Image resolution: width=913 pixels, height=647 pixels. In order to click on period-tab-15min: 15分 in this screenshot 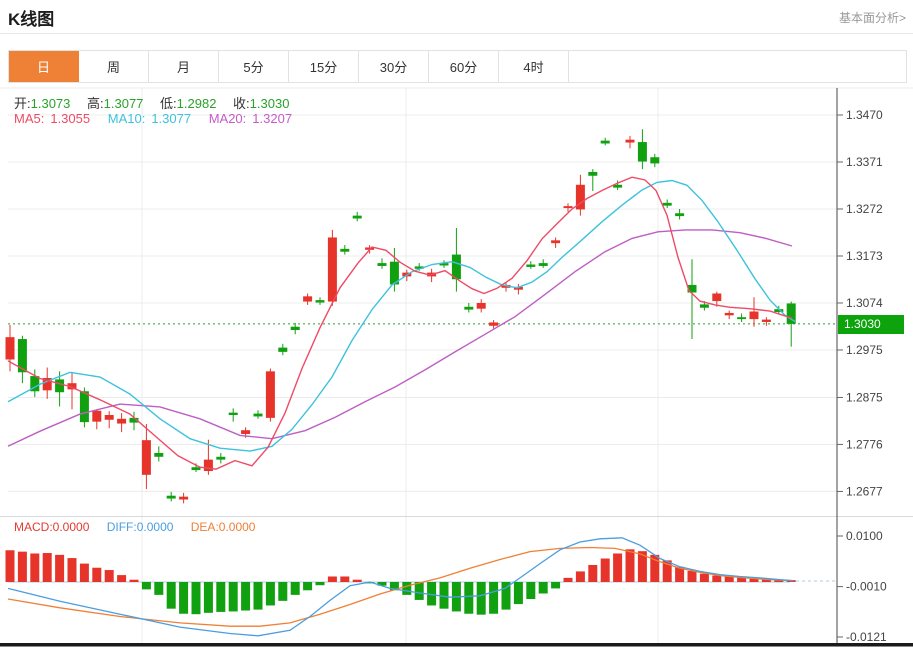, I will do `click(324, 66)`.